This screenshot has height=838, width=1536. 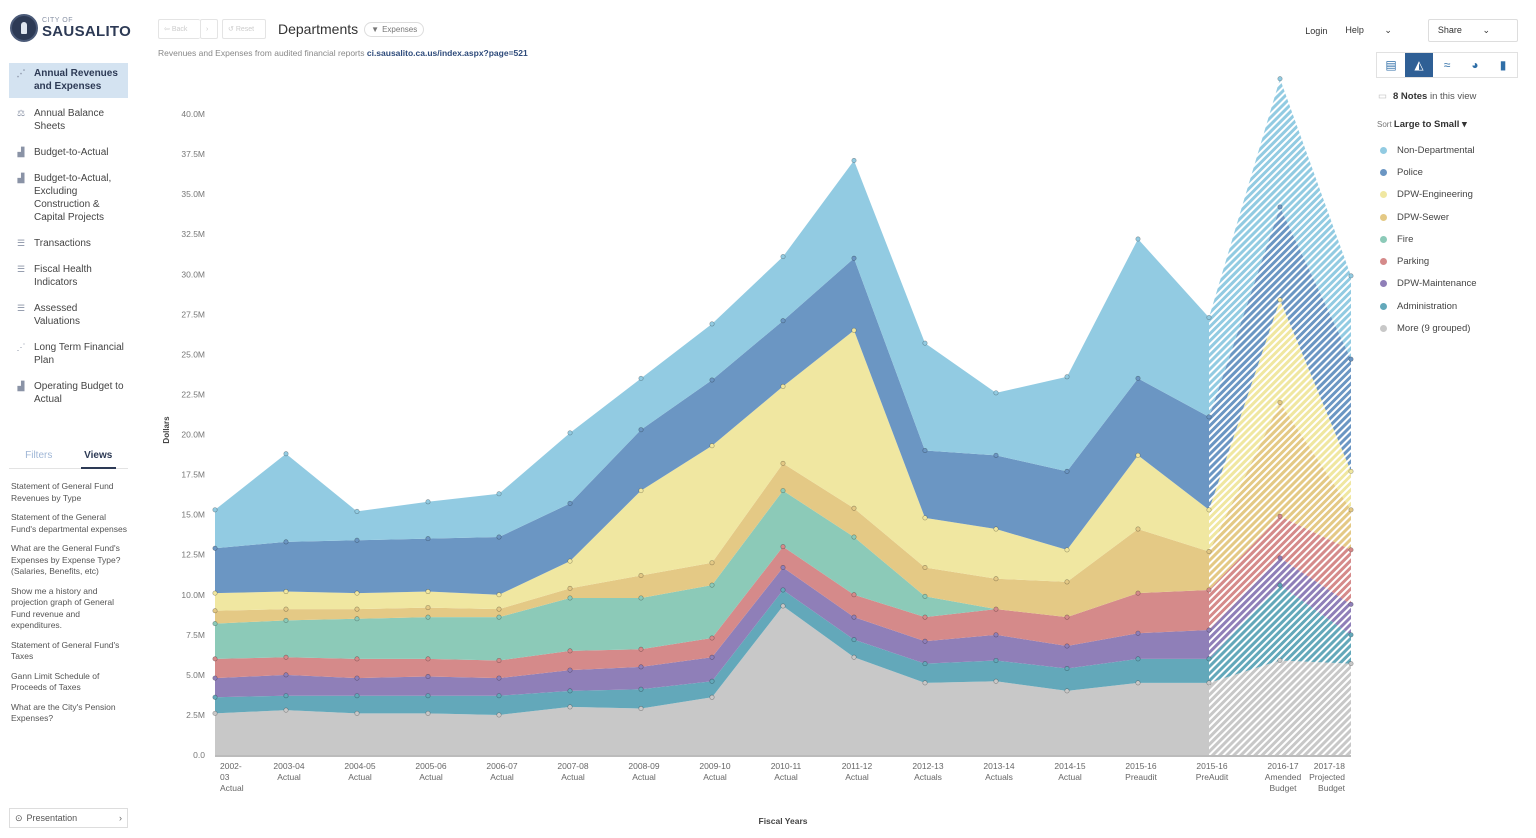 What do you see at coordinates (68, 80) in the screenshot?
I see `sidebar-item-annual-revenues-and-expenses: ⋰ Annual Revenues and Expenses` at bounding box center [68, 80].